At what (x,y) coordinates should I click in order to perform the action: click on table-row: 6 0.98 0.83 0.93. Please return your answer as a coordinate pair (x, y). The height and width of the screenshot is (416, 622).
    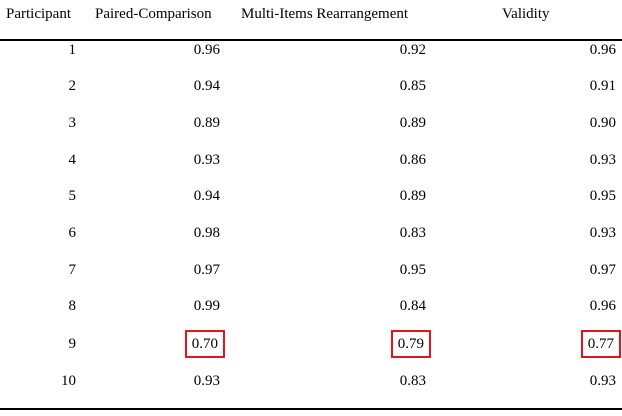
    Looking at the image, I should click on (311, 233).